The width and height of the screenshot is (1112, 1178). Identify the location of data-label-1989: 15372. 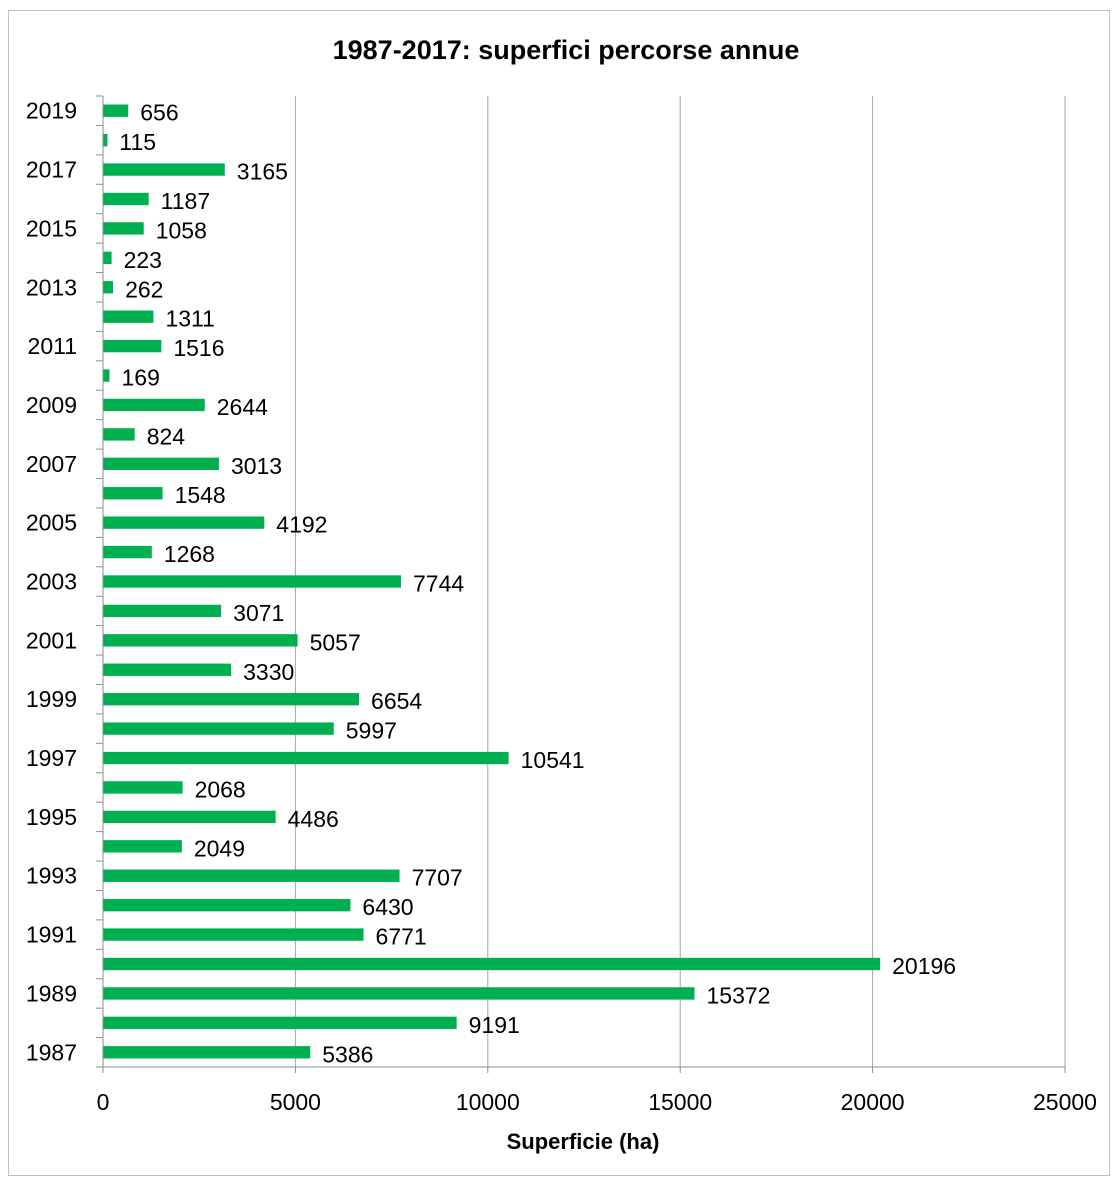
(739, 995).